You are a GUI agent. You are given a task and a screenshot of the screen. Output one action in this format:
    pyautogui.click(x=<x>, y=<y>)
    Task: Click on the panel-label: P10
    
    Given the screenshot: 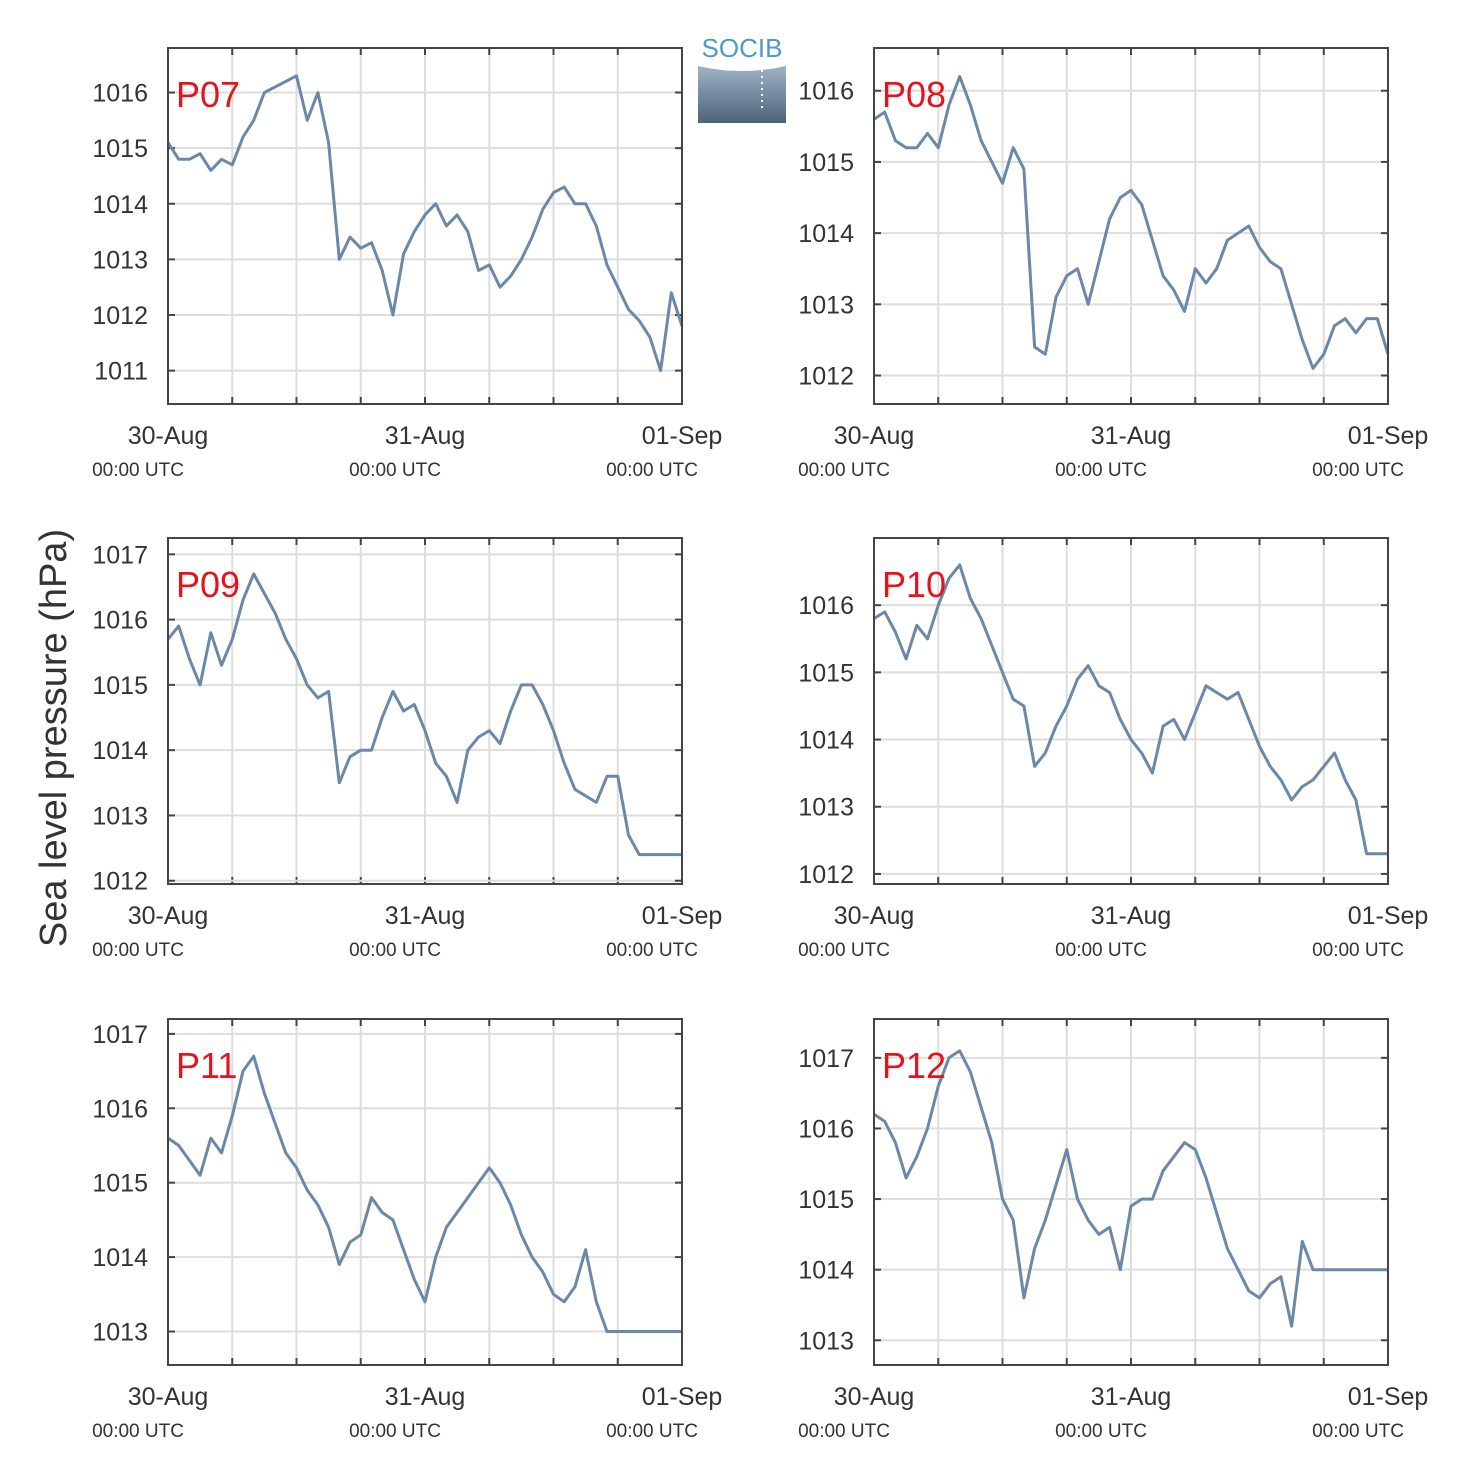 What is the action you would take?
    pyautogui.click(x=914, y=584)
    